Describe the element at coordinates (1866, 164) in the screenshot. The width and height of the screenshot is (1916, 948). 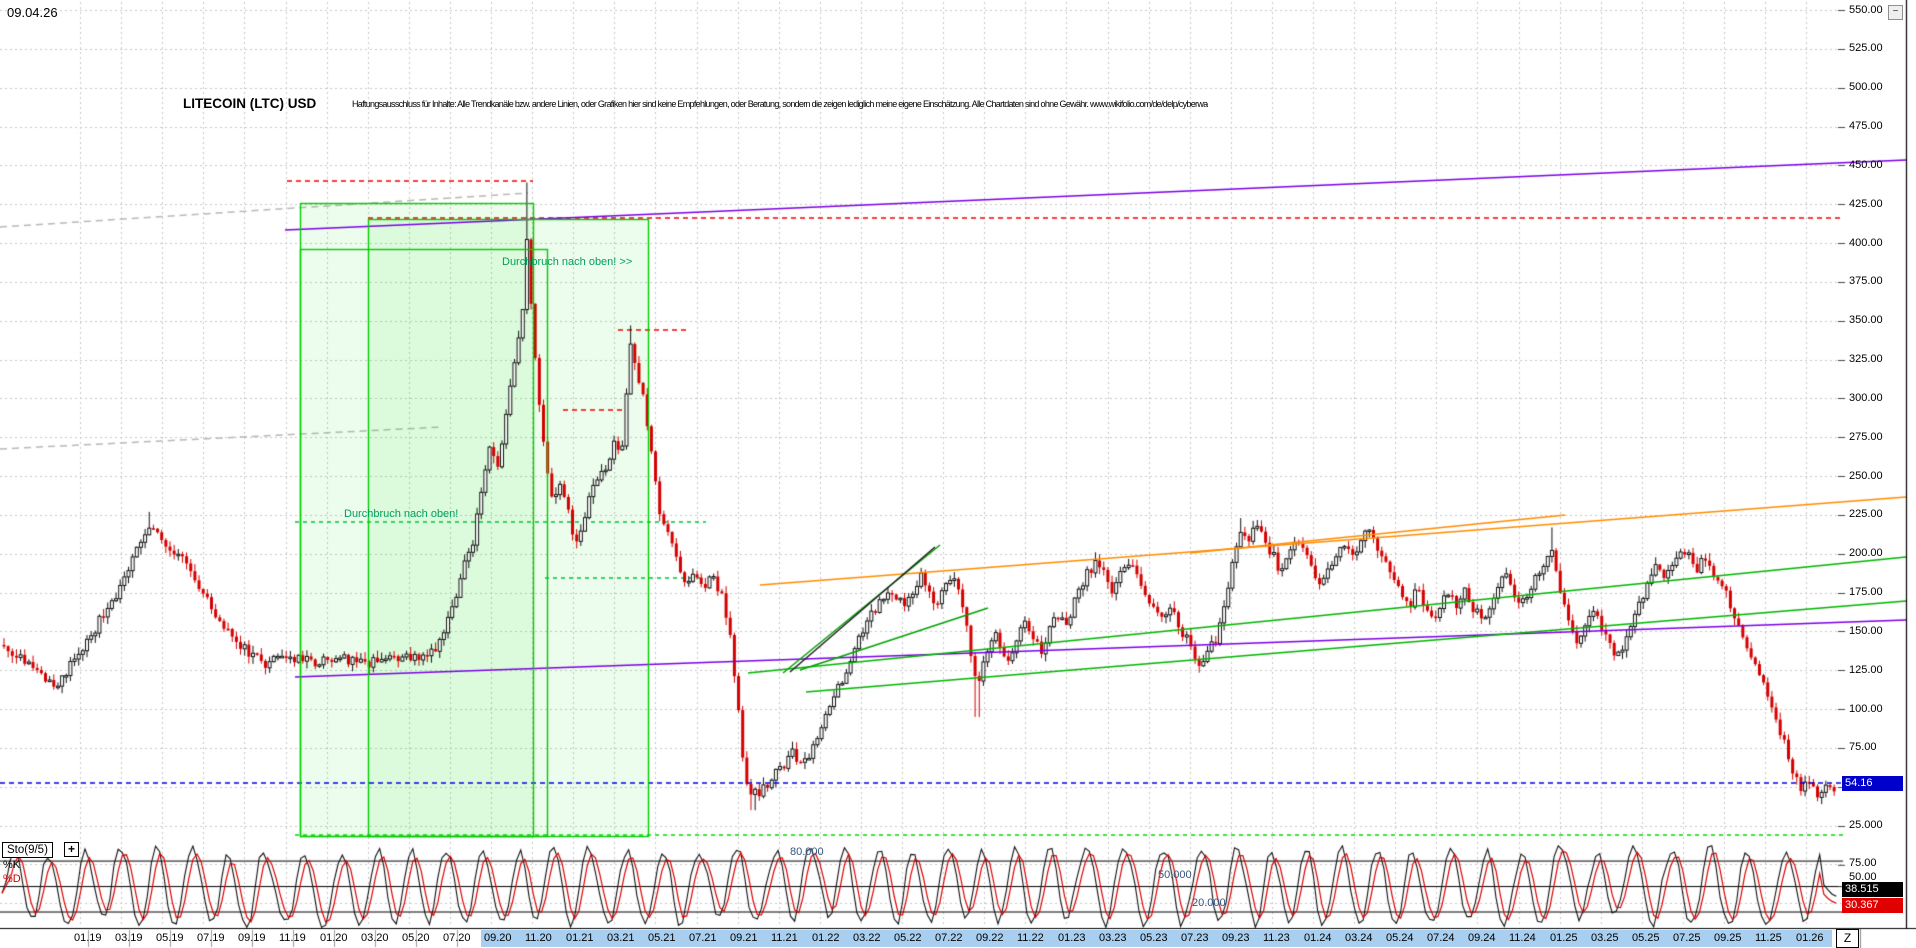
I see `price-axis-label: 450.00` at that location.